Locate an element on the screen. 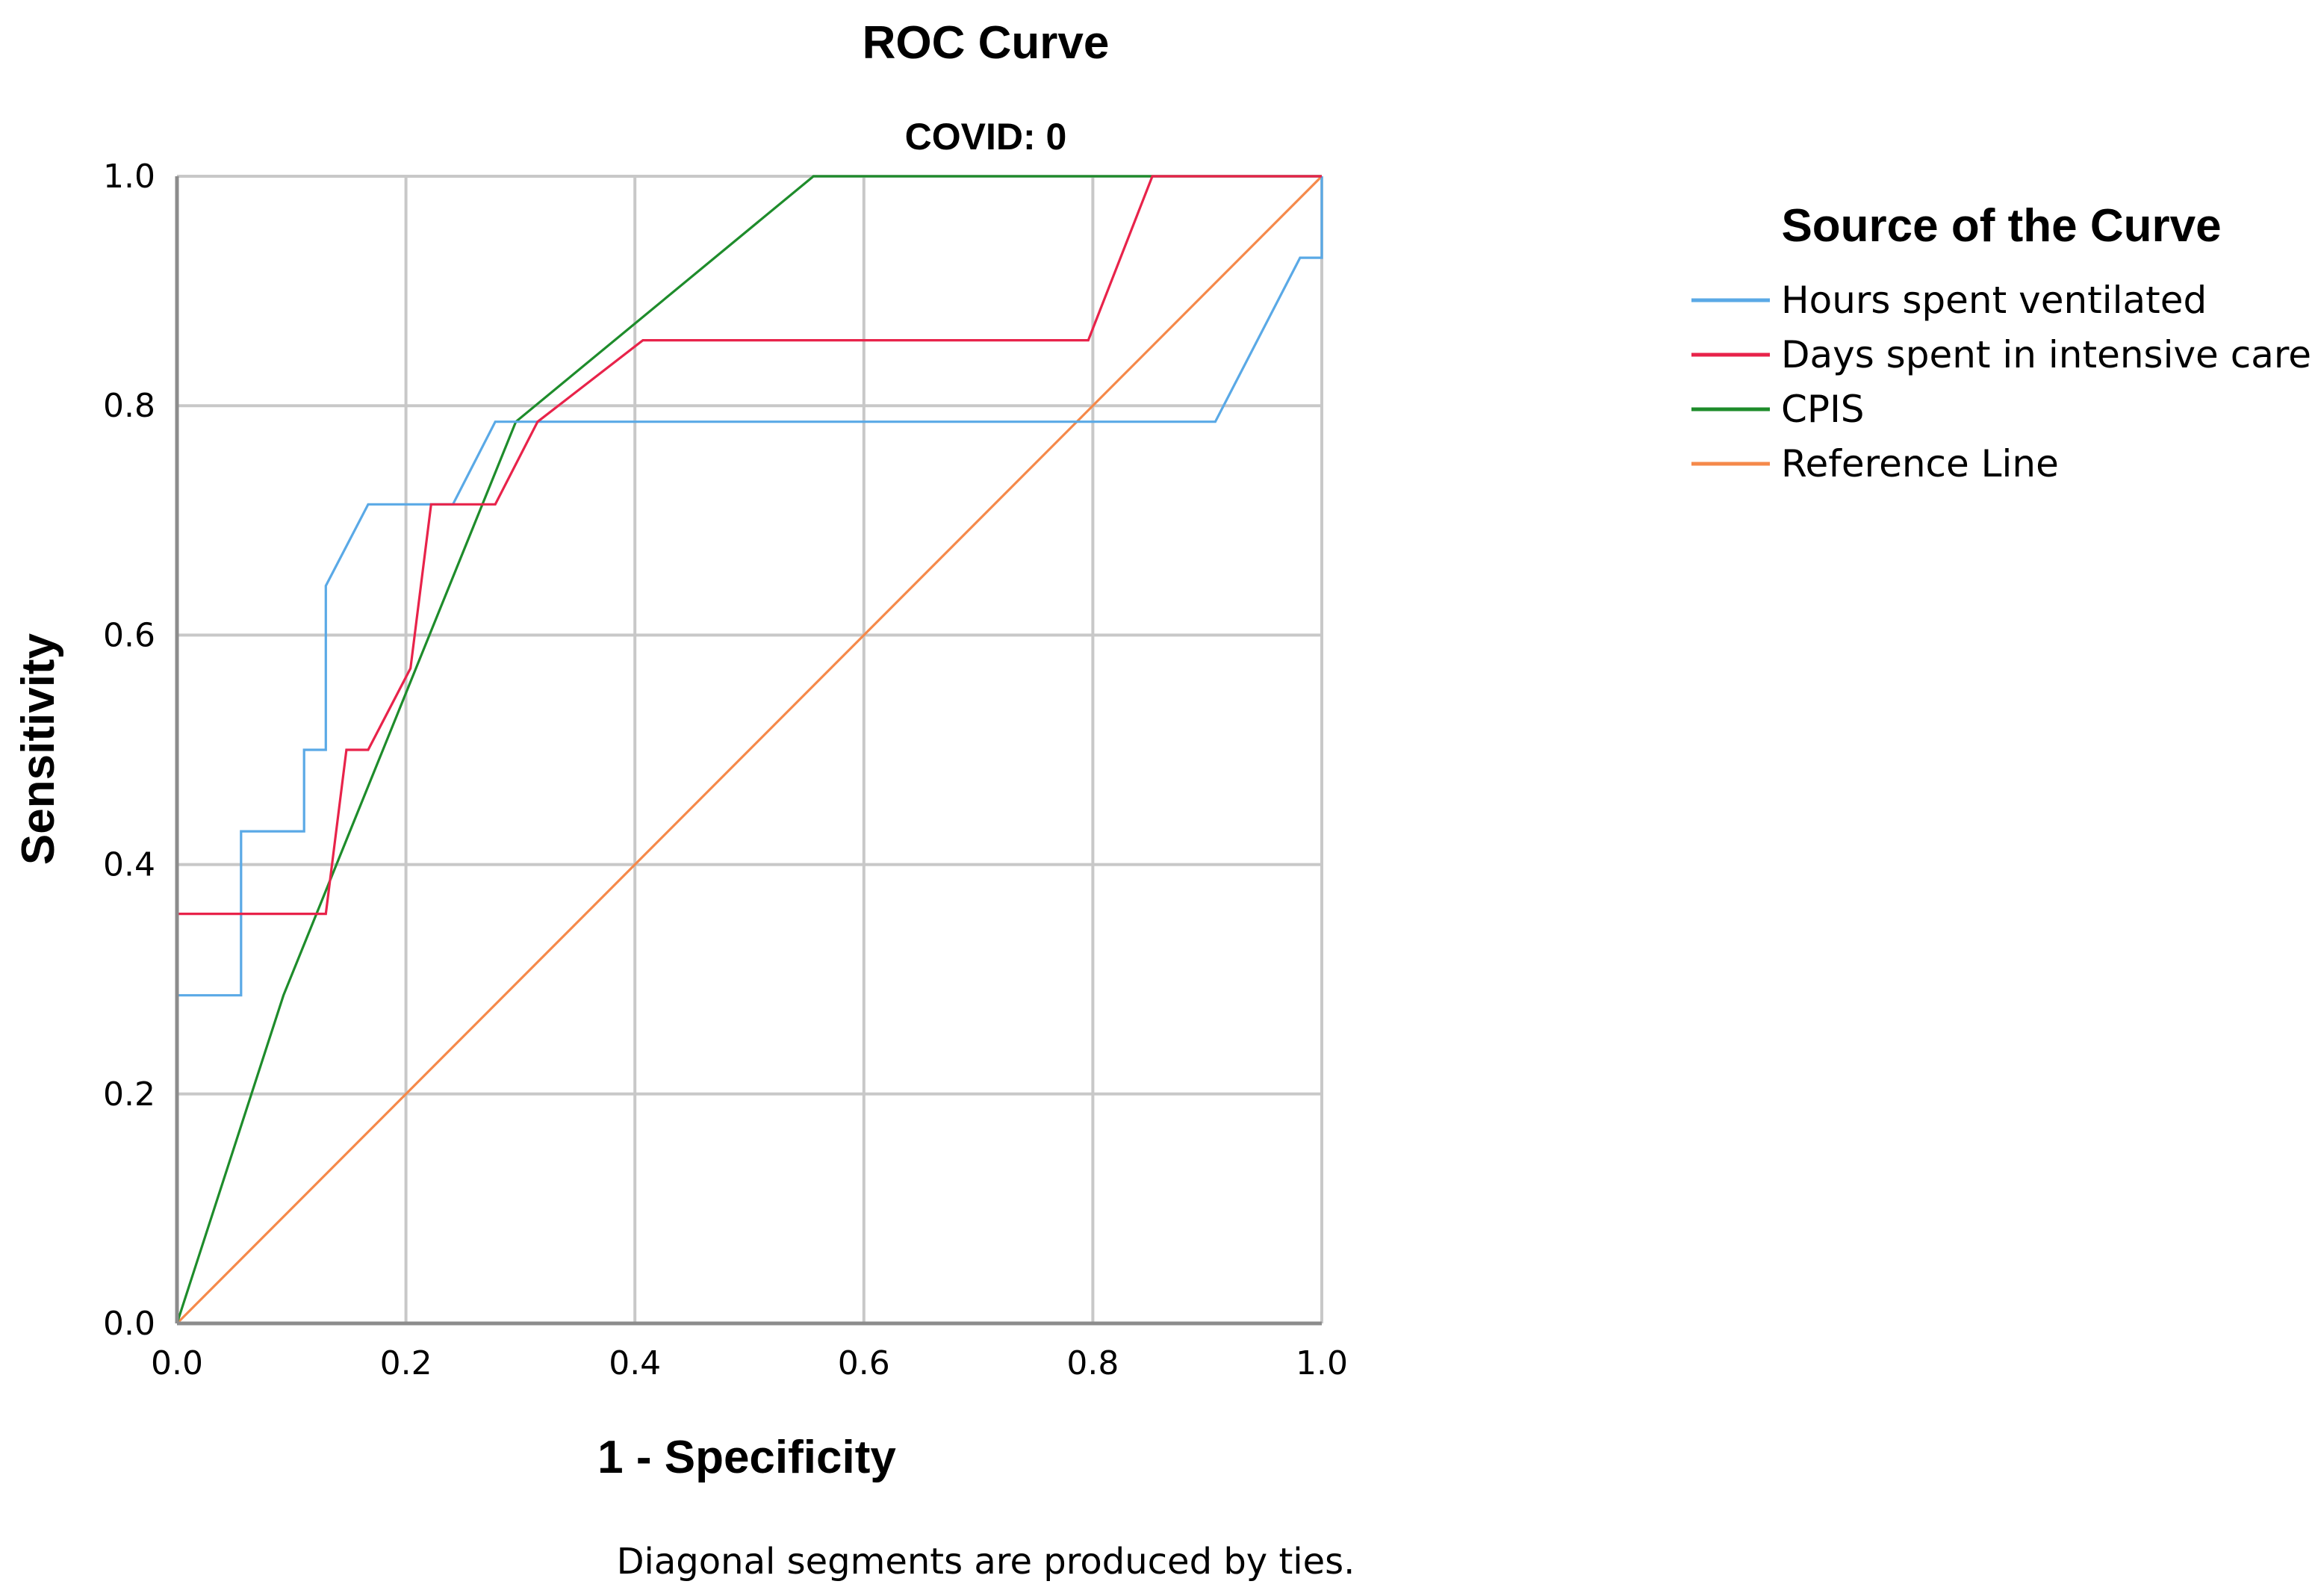 The image size is (2315, 1596). x-tick-label: 0.6 is located at coordinates (864, 1363).